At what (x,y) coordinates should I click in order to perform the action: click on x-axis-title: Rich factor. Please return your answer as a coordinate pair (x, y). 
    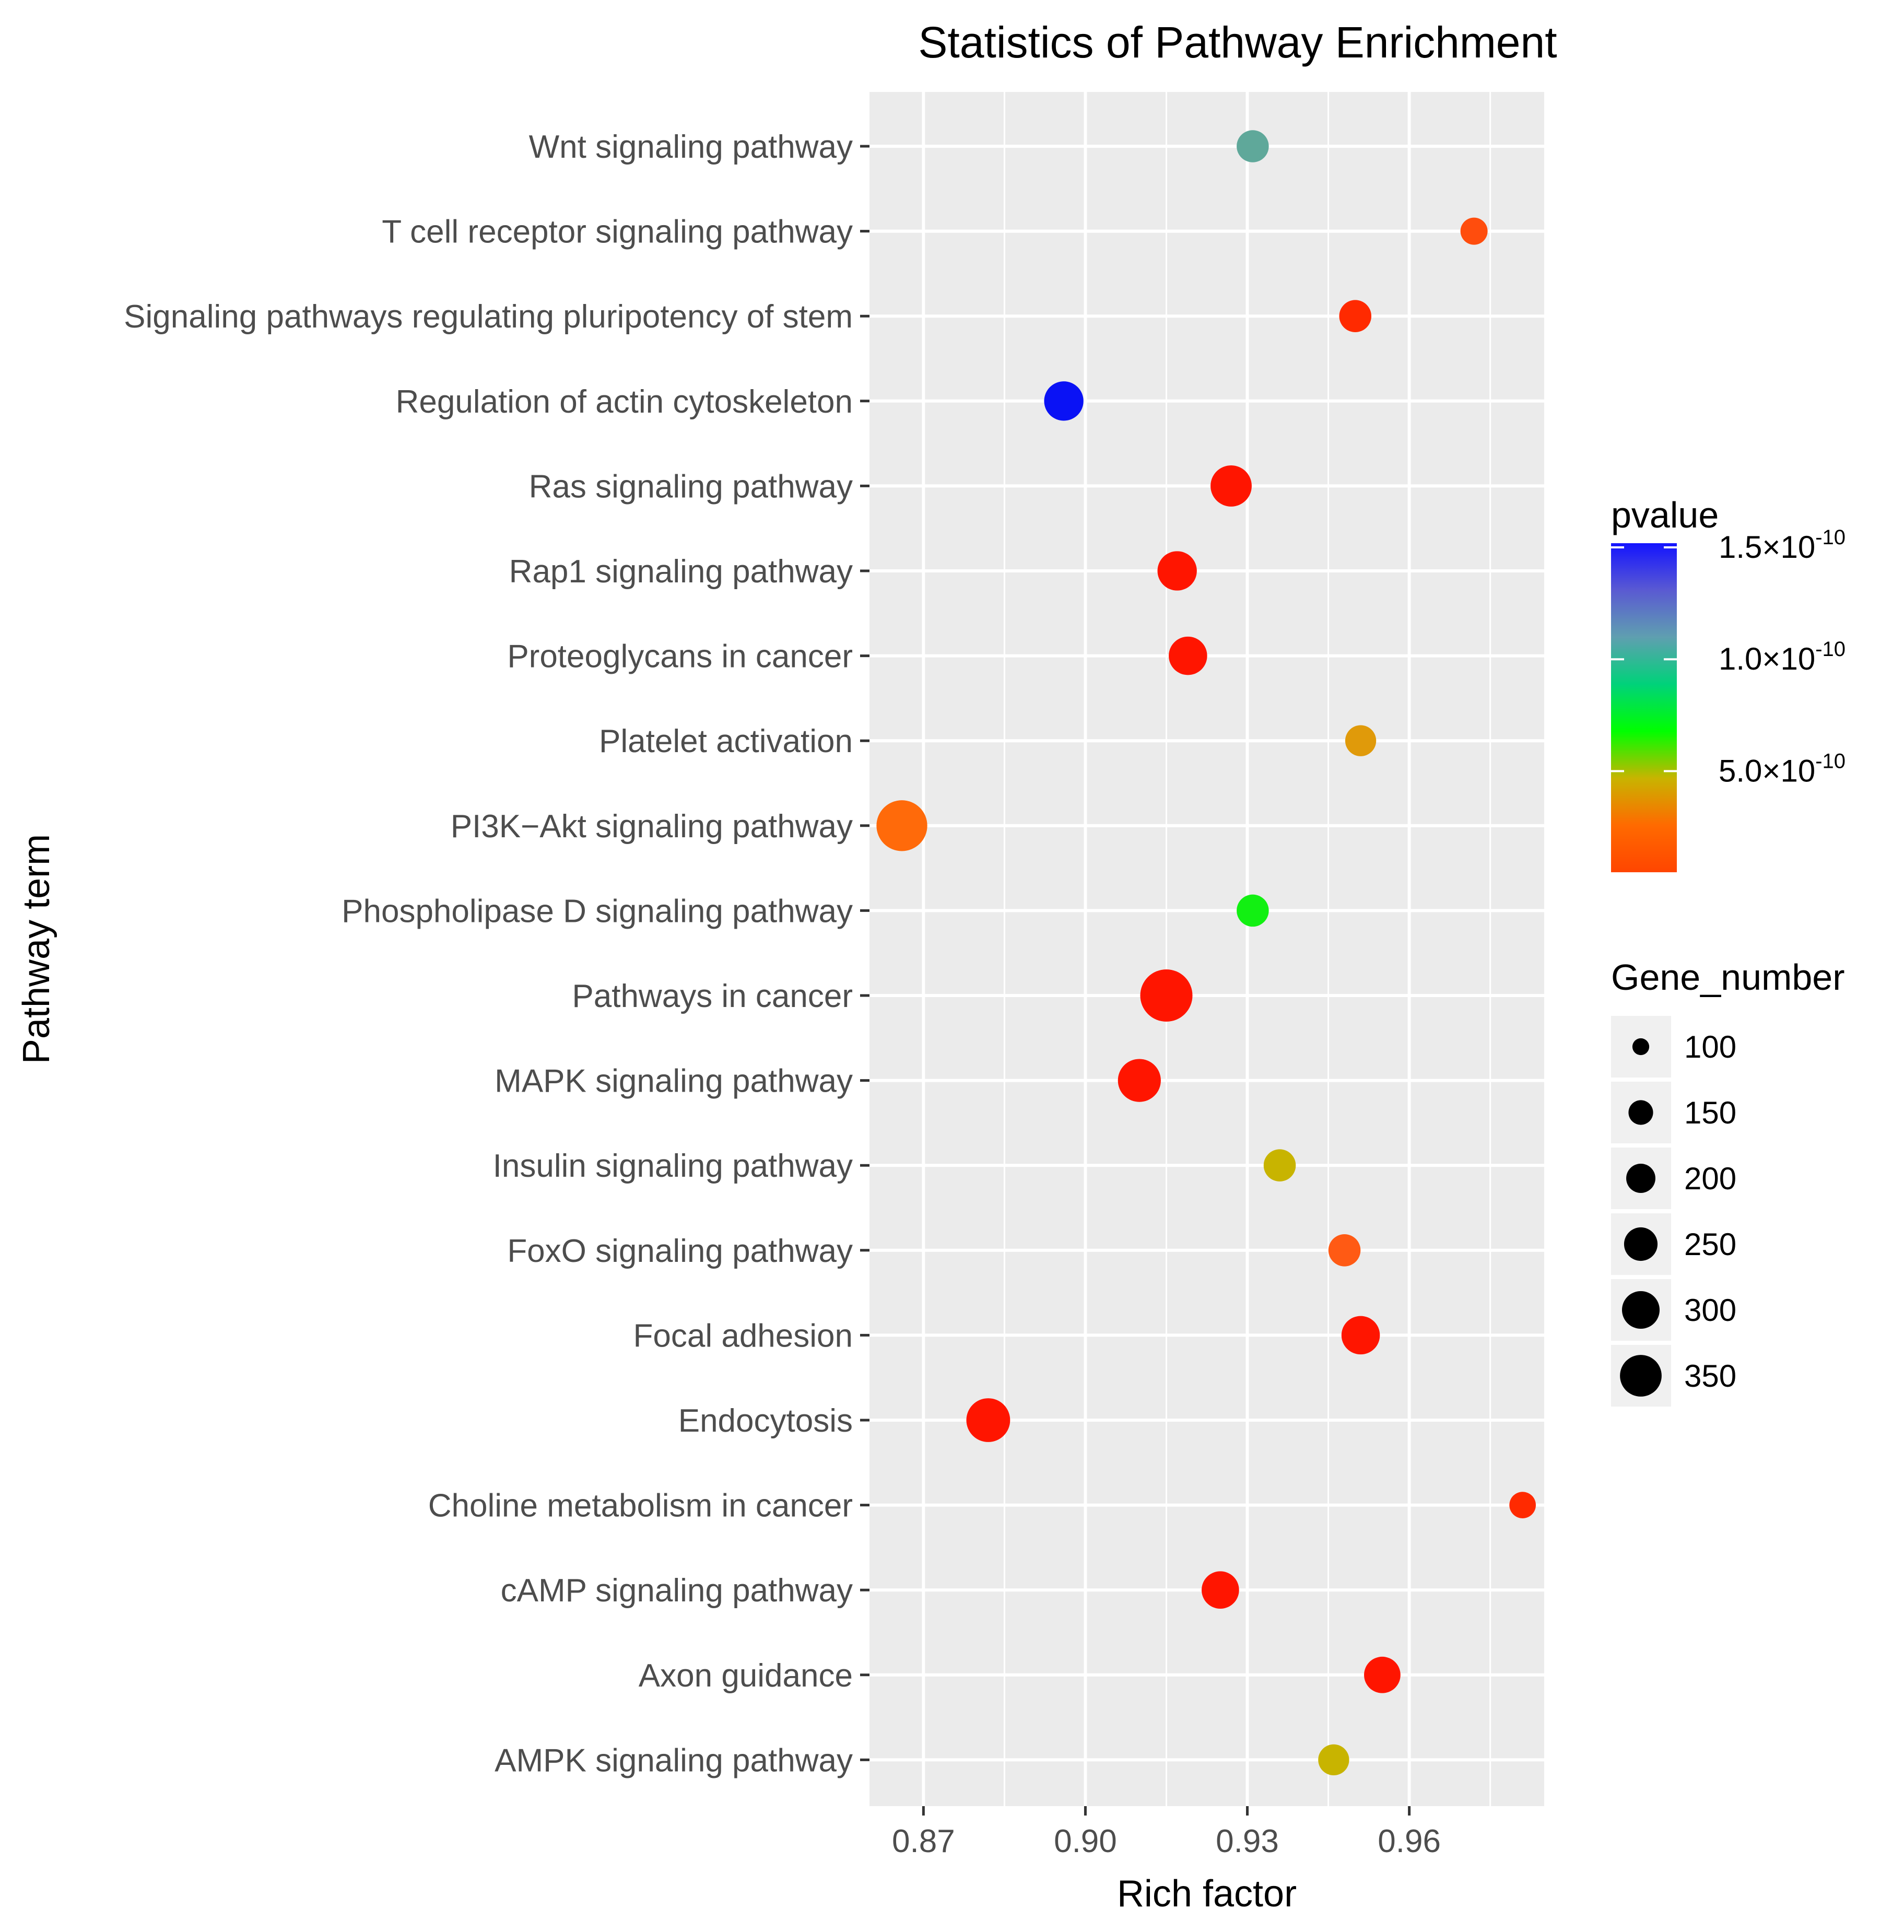
    Looking at the image, I should click on (1207, 1894).